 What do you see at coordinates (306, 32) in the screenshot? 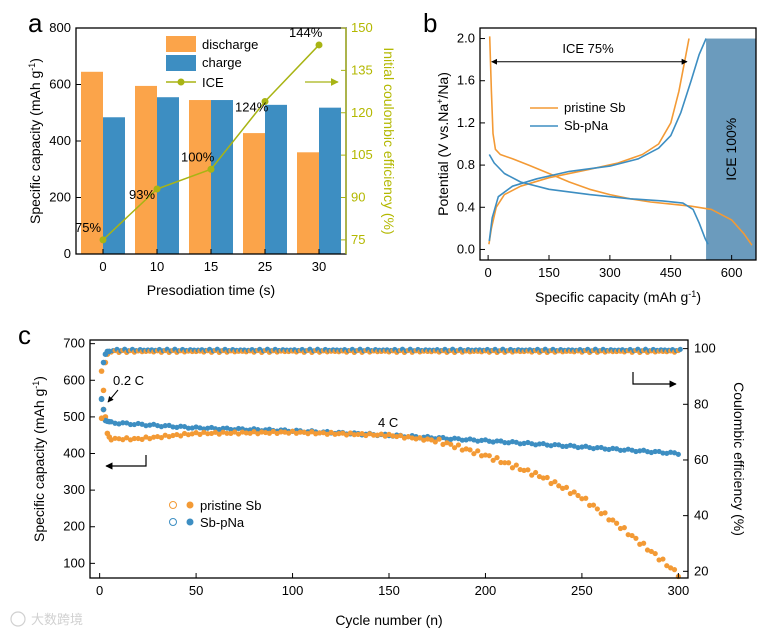
I see `ice-label: 144%` at bounding box center [306, 32].